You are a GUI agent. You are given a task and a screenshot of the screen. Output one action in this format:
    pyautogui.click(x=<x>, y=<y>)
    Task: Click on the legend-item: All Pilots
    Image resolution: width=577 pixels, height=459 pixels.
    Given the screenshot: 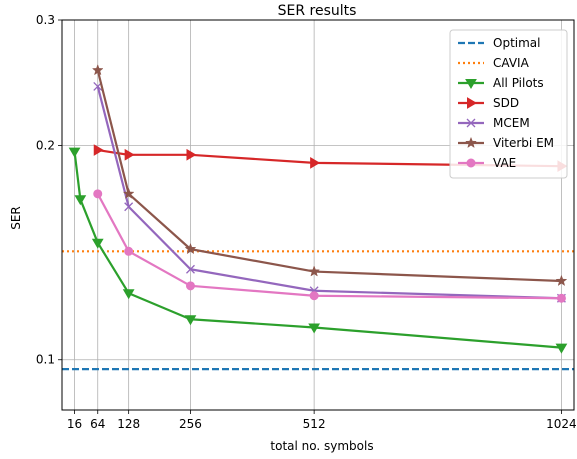 What is the action you would take?
    pyautogui.click(x=501, y=83)
    